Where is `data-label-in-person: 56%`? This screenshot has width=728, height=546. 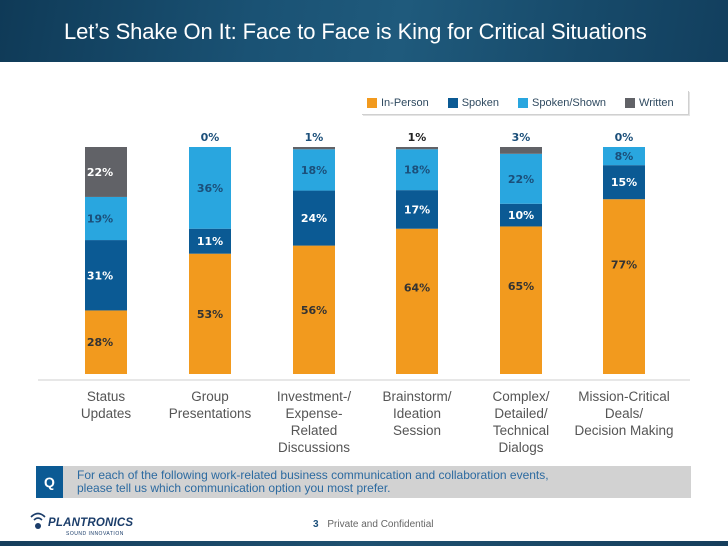
data-label-in-person: 56% is located at coordinates (314, 310).